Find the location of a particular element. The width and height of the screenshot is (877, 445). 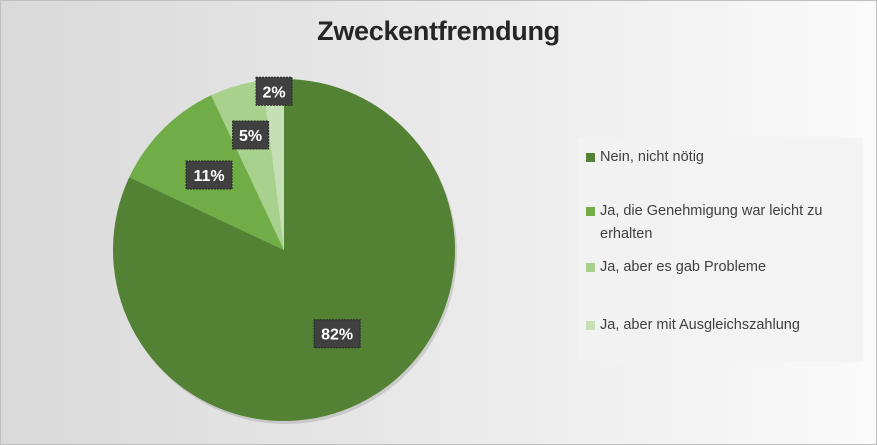

legend-label: Nein, nicht nötig is located at coordinates (652, 157).